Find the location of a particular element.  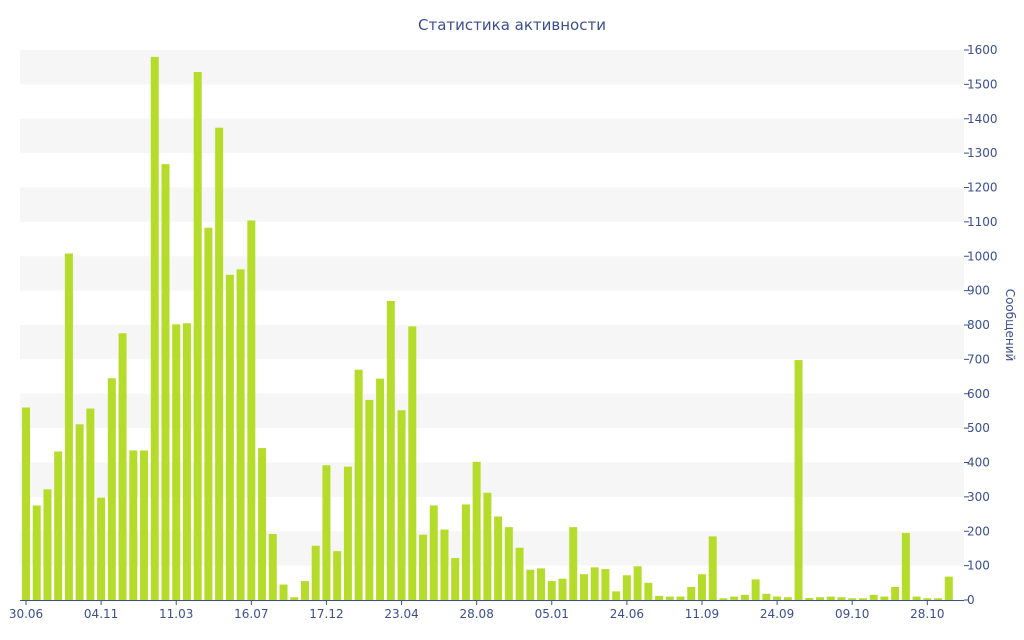

x-tick-label: 16.07 is located at coordinates (251, 614).